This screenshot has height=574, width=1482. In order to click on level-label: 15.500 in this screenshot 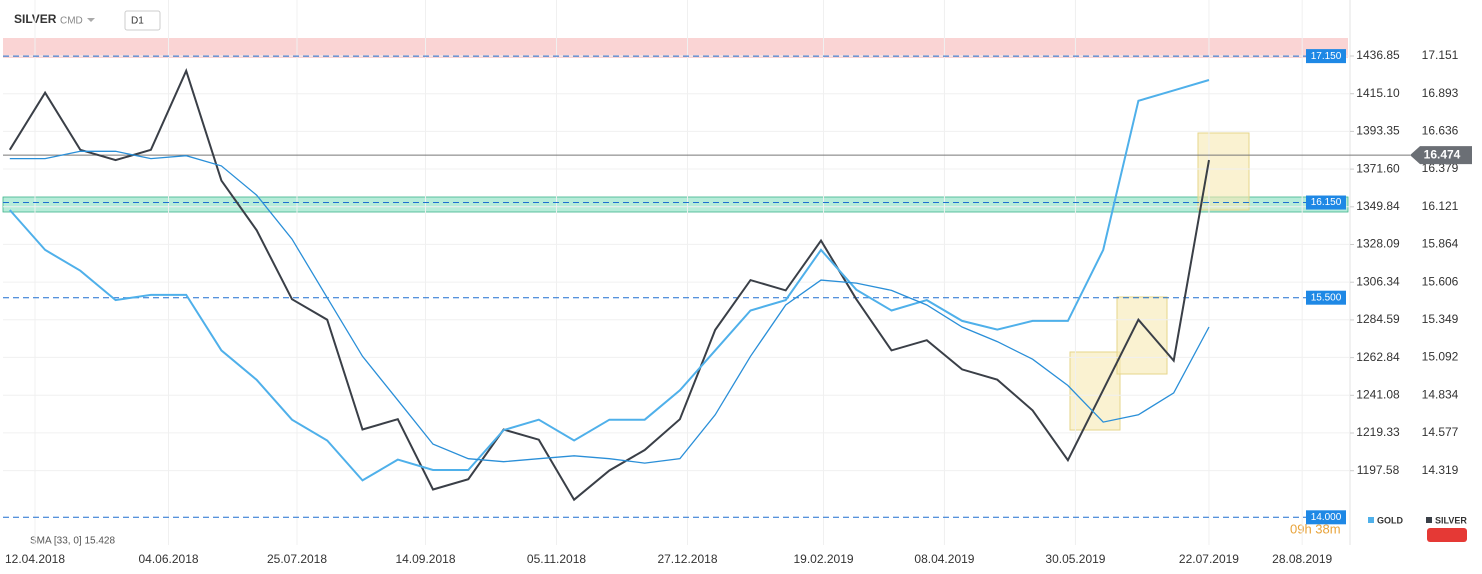, I will do `click(1326, 297)`.